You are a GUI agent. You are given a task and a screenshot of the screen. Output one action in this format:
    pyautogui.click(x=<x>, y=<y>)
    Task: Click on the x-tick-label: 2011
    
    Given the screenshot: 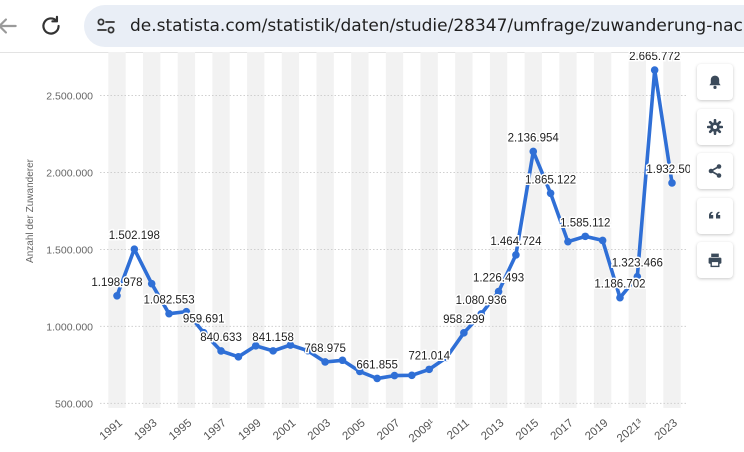 What is the action you would take?
    pyautogui.click(x=458, y=429)
    